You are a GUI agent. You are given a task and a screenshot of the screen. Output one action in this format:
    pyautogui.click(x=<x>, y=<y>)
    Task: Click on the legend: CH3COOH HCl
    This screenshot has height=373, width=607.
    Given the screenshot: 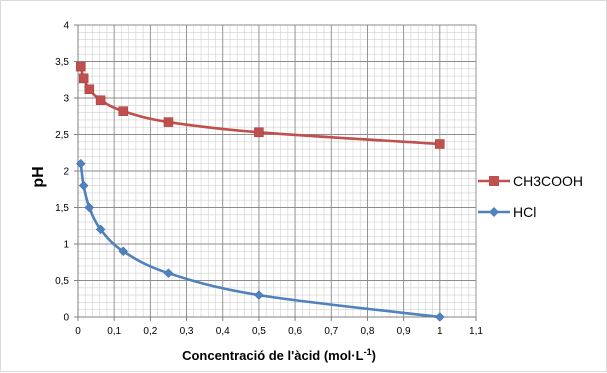 What is the action you would take?
    pyautogui.click(x=530, y=196)
    